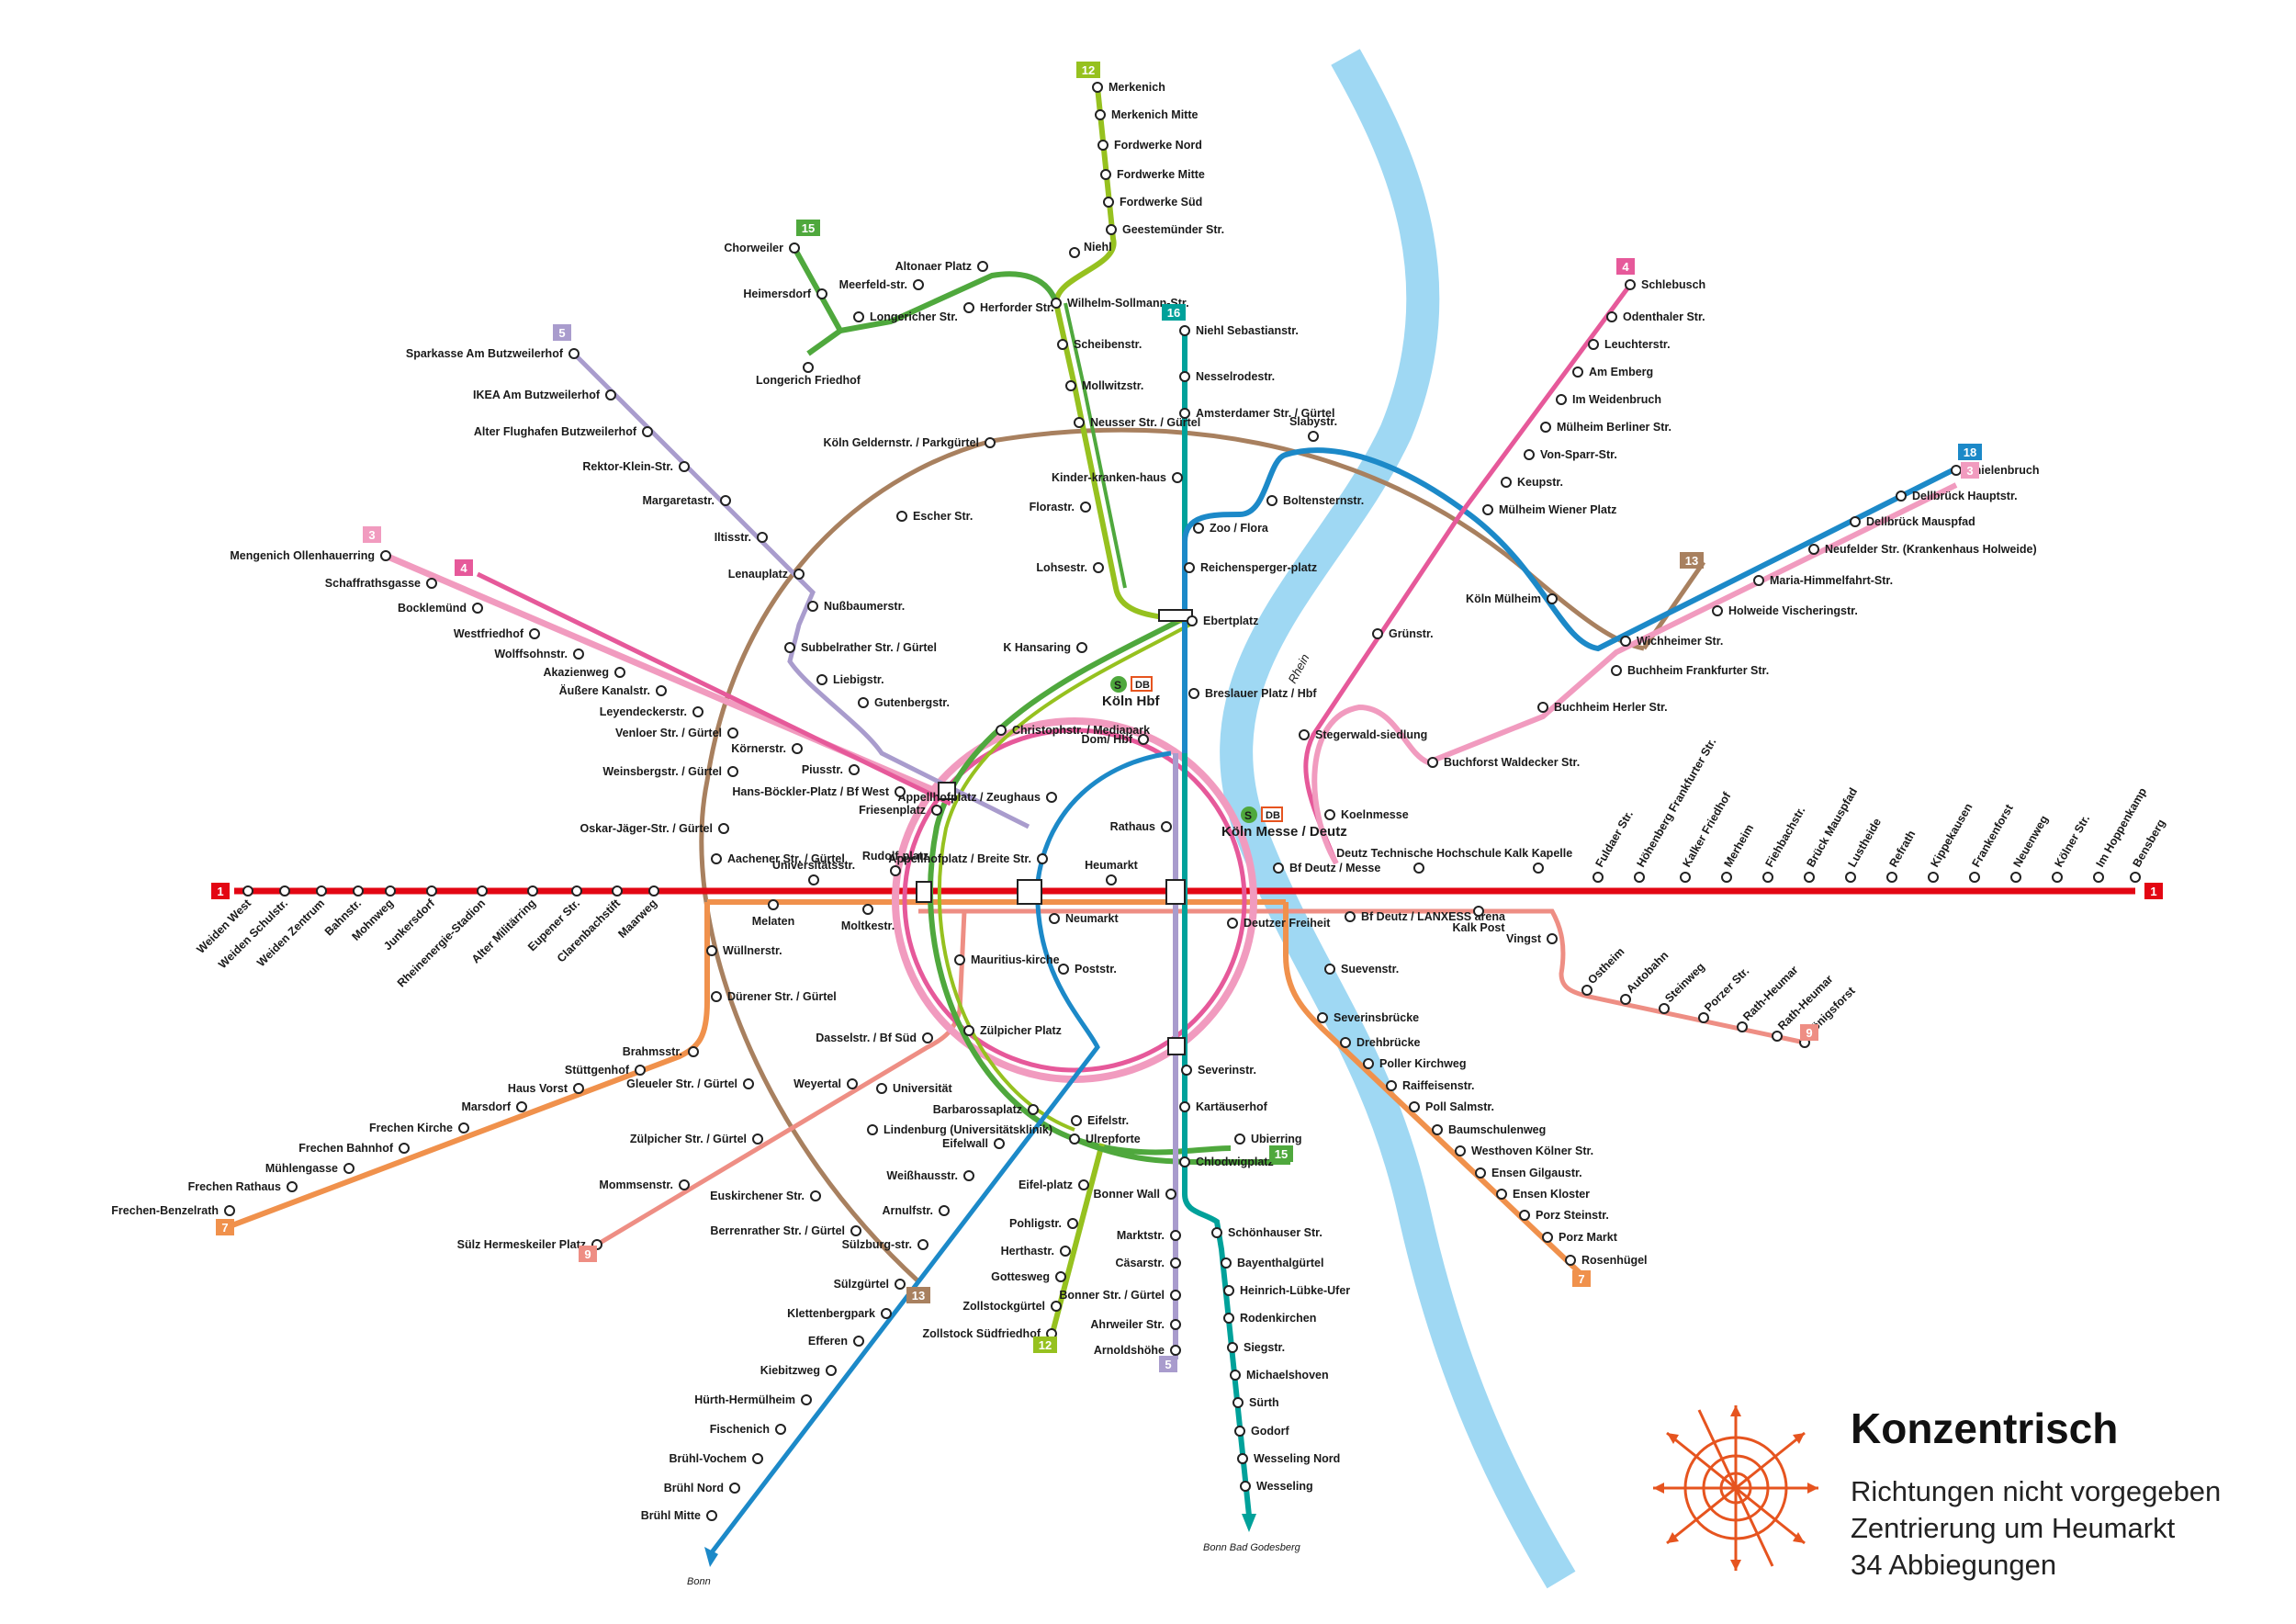 This screenshot has height=1624, width=2296. What do you see at coordinates (1232, 1106) in the screenshot?
I see `station-label: Kartäuserhof` at bounding box center [1232, 1106].